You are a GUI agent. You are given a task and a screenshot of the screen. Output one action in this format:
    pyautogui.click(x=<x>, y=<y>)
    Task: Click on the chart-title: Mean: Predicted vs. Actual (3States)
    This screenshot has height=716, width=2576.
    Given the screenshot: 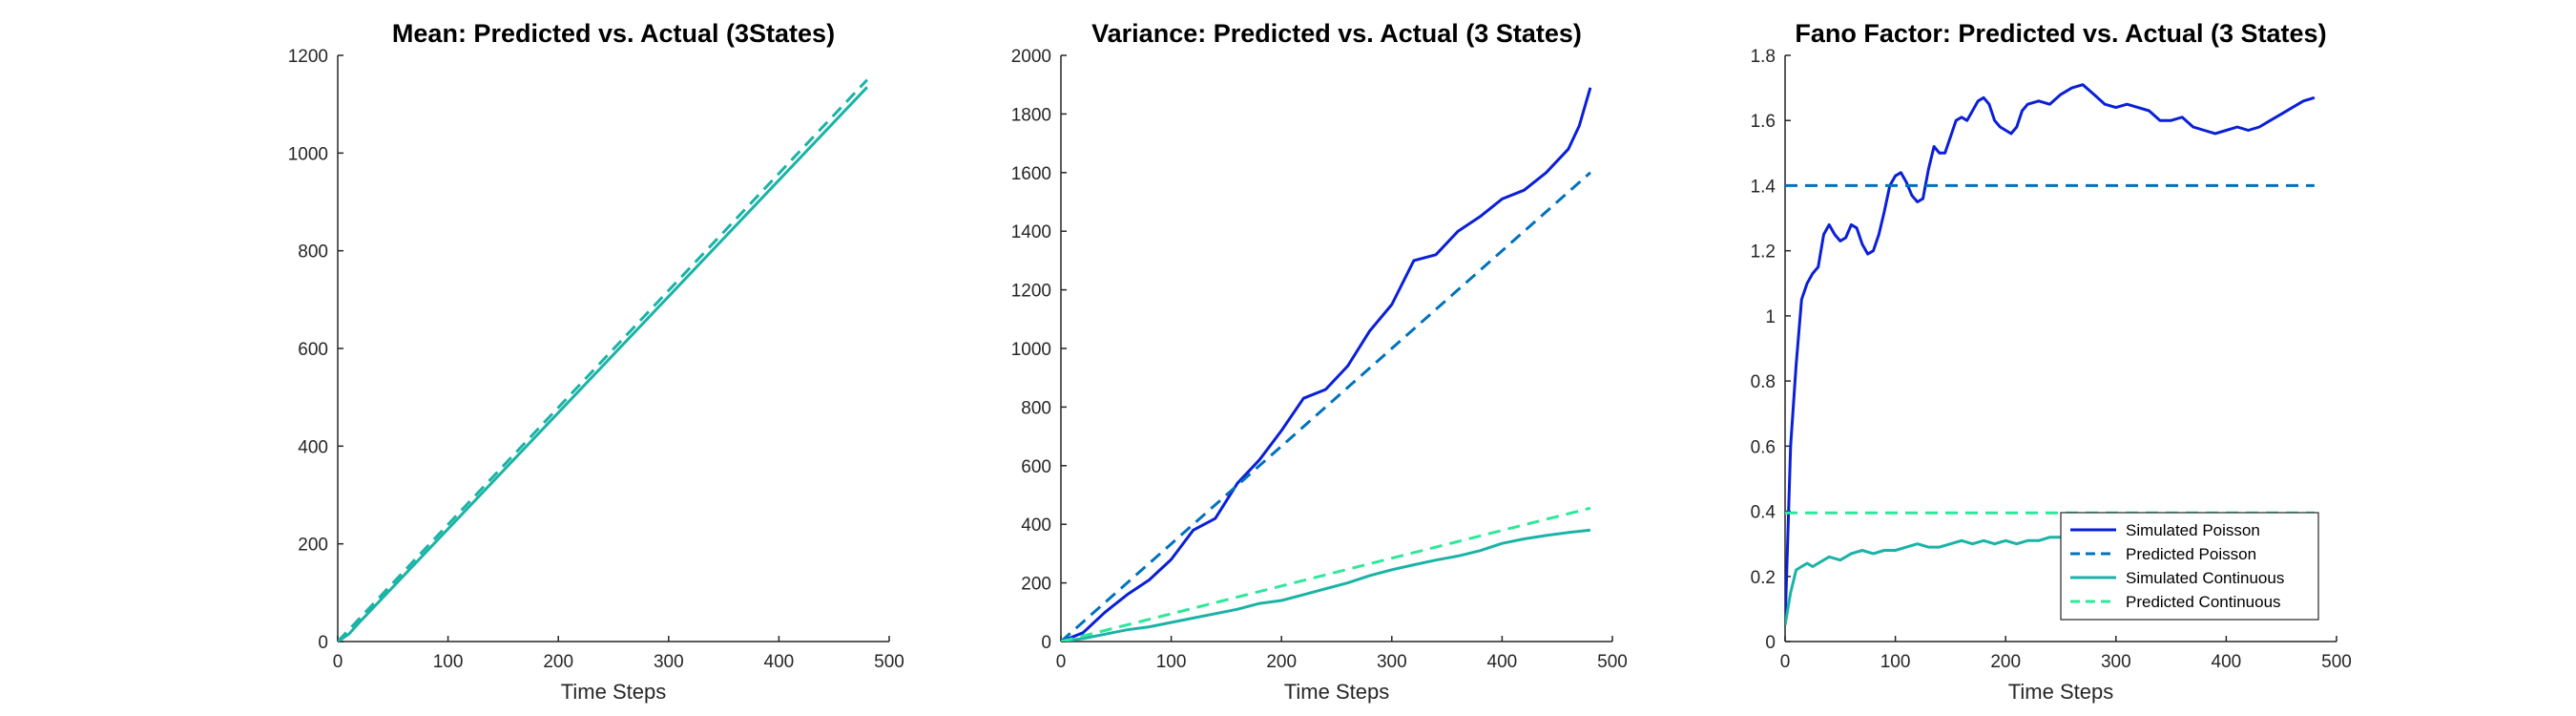 What is the action you would take?
    pyautogui.click(x=613, y=33)
    